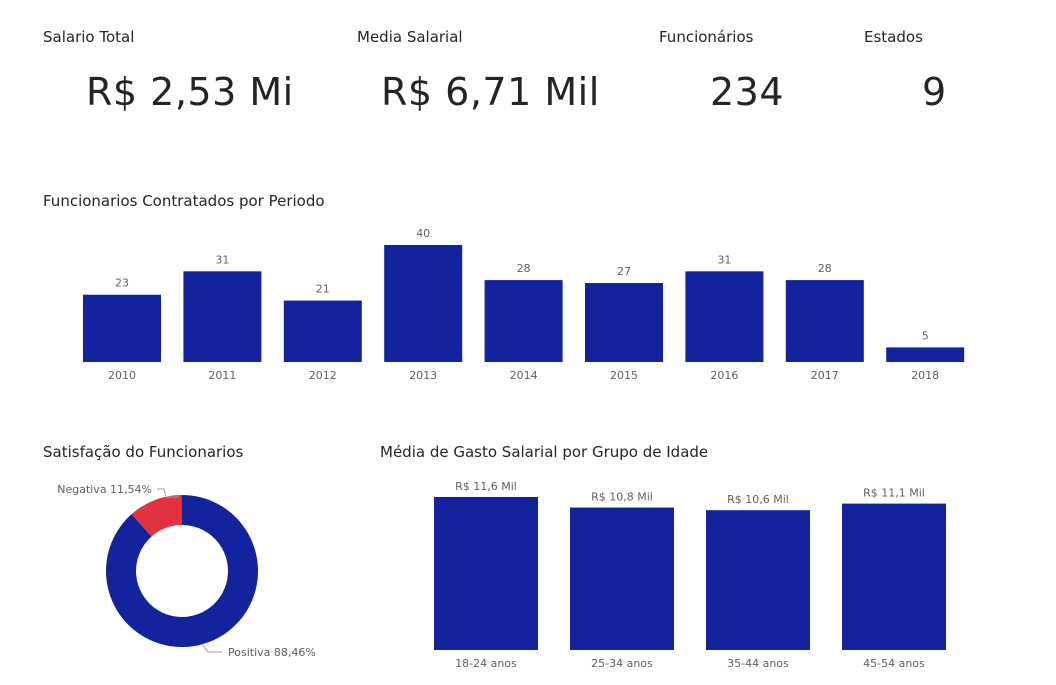 The height and width of the screenshot is (685, 1056). What do you see at coordinates (624, 375) in the screenshot?
I see `hires-x-tick-label: 2015` at bounding box center [624, 375].